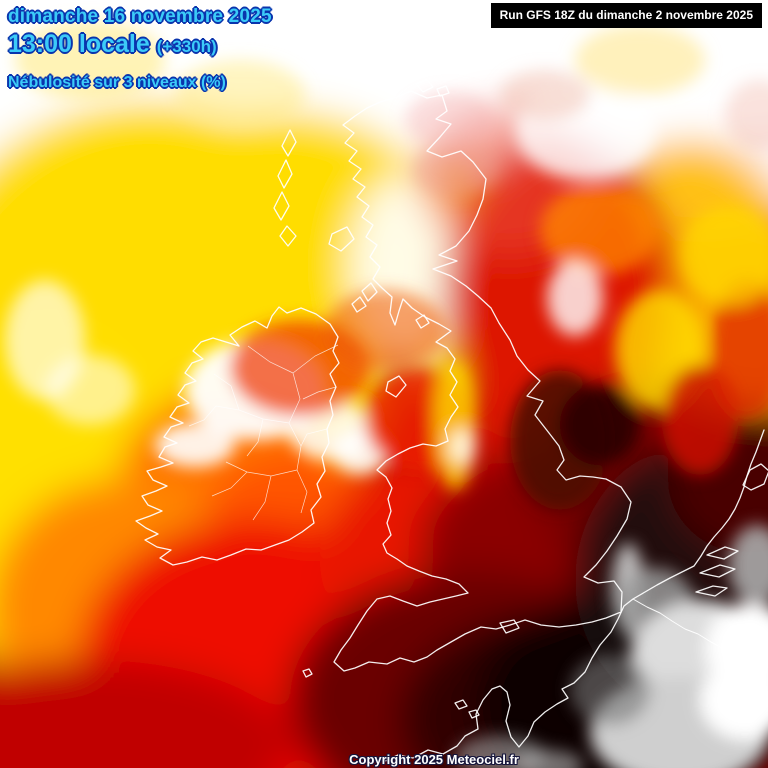  Describe the element at coordinates (140, 16) in the screenshot. I see `forecast-date: dimanche 16 novembre 2025` at that location.